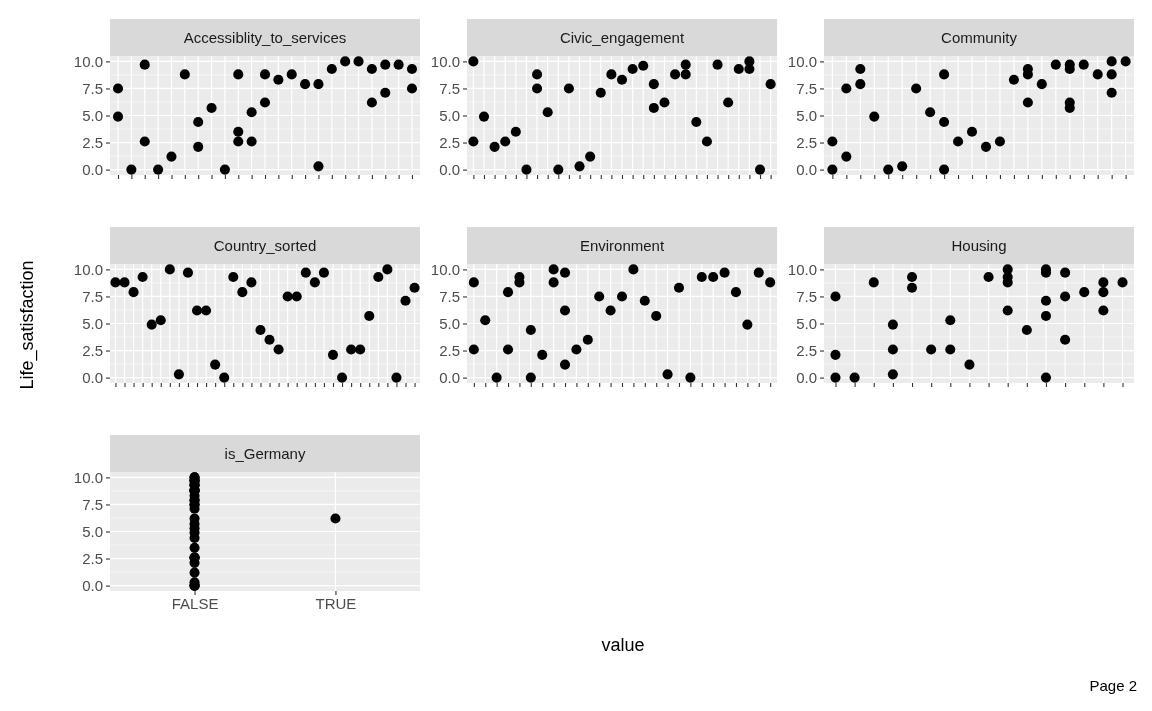 The width and height of the screenshot is (1152, 711). What do you see at coordinates (622, 37) in the screenshot?
I see `chart-title: Civic_engagement` at bounding box center [622, 37].